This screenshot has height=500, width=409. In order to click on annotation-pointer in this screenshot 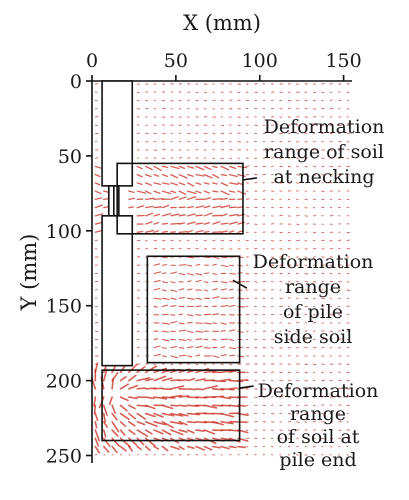, I will do `click(240, 284)`.